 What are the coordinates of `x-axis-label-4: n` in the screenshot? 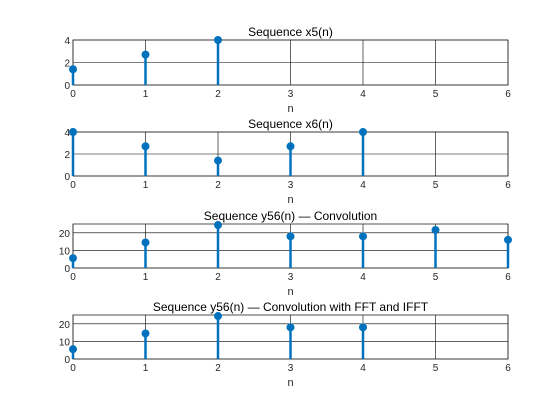 It's located at (290, 383).